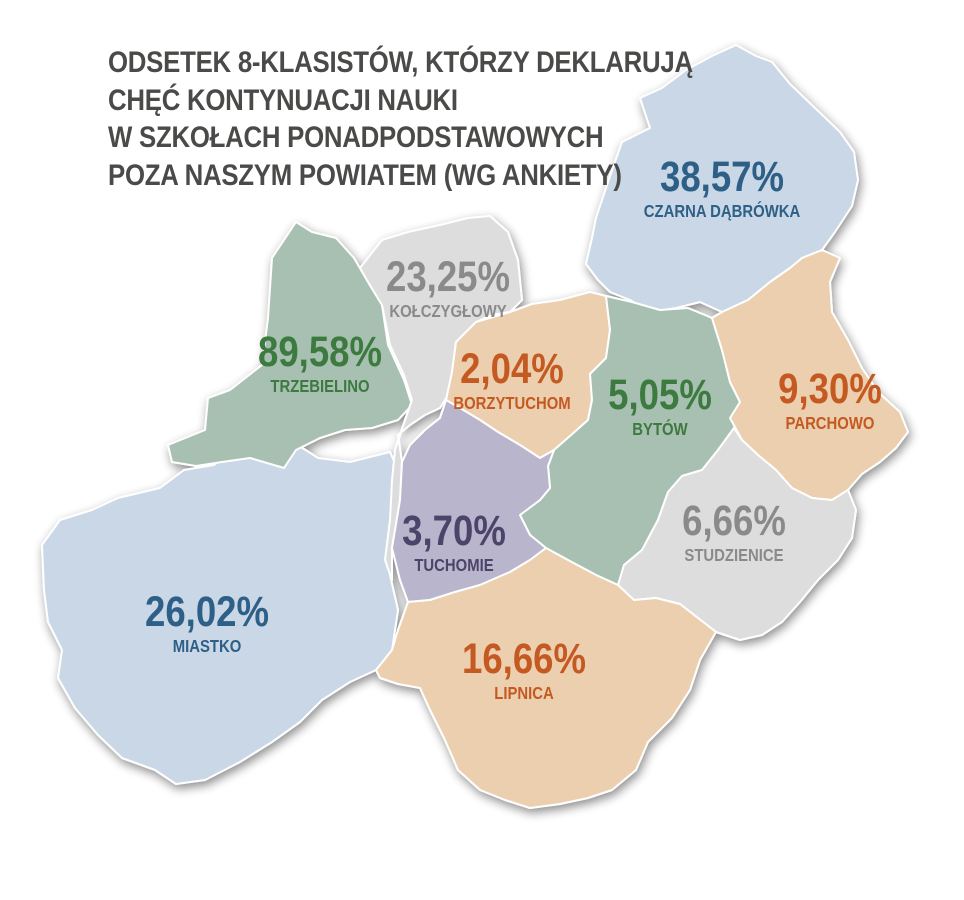  I want to click on label-kolczyglowy: 23,25% KOŁCZYGŁOWY, so click(448, 288).